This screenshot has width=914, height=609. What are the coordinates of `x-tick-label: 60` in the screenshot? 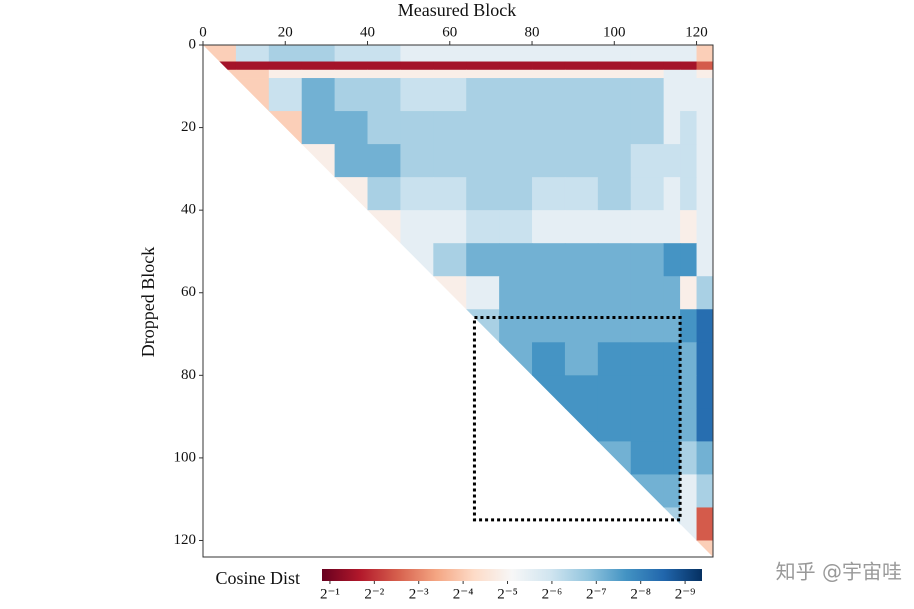 It's located at (449, 32).